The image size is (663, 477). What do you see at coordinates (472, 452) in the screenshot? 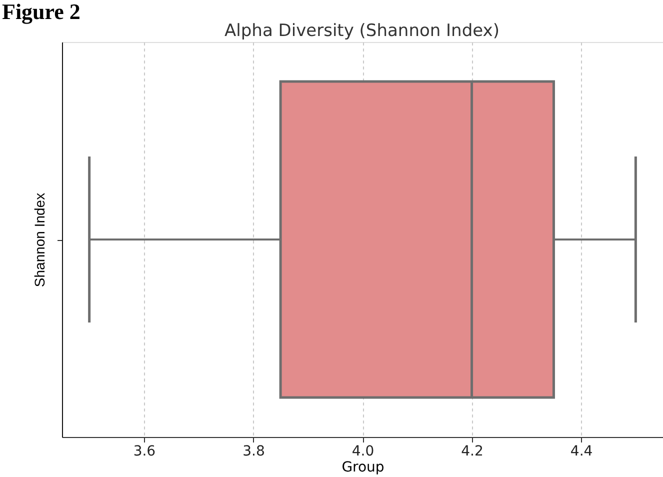
I see `x-tick-label: 4.2` at bounding box center [472, 452].